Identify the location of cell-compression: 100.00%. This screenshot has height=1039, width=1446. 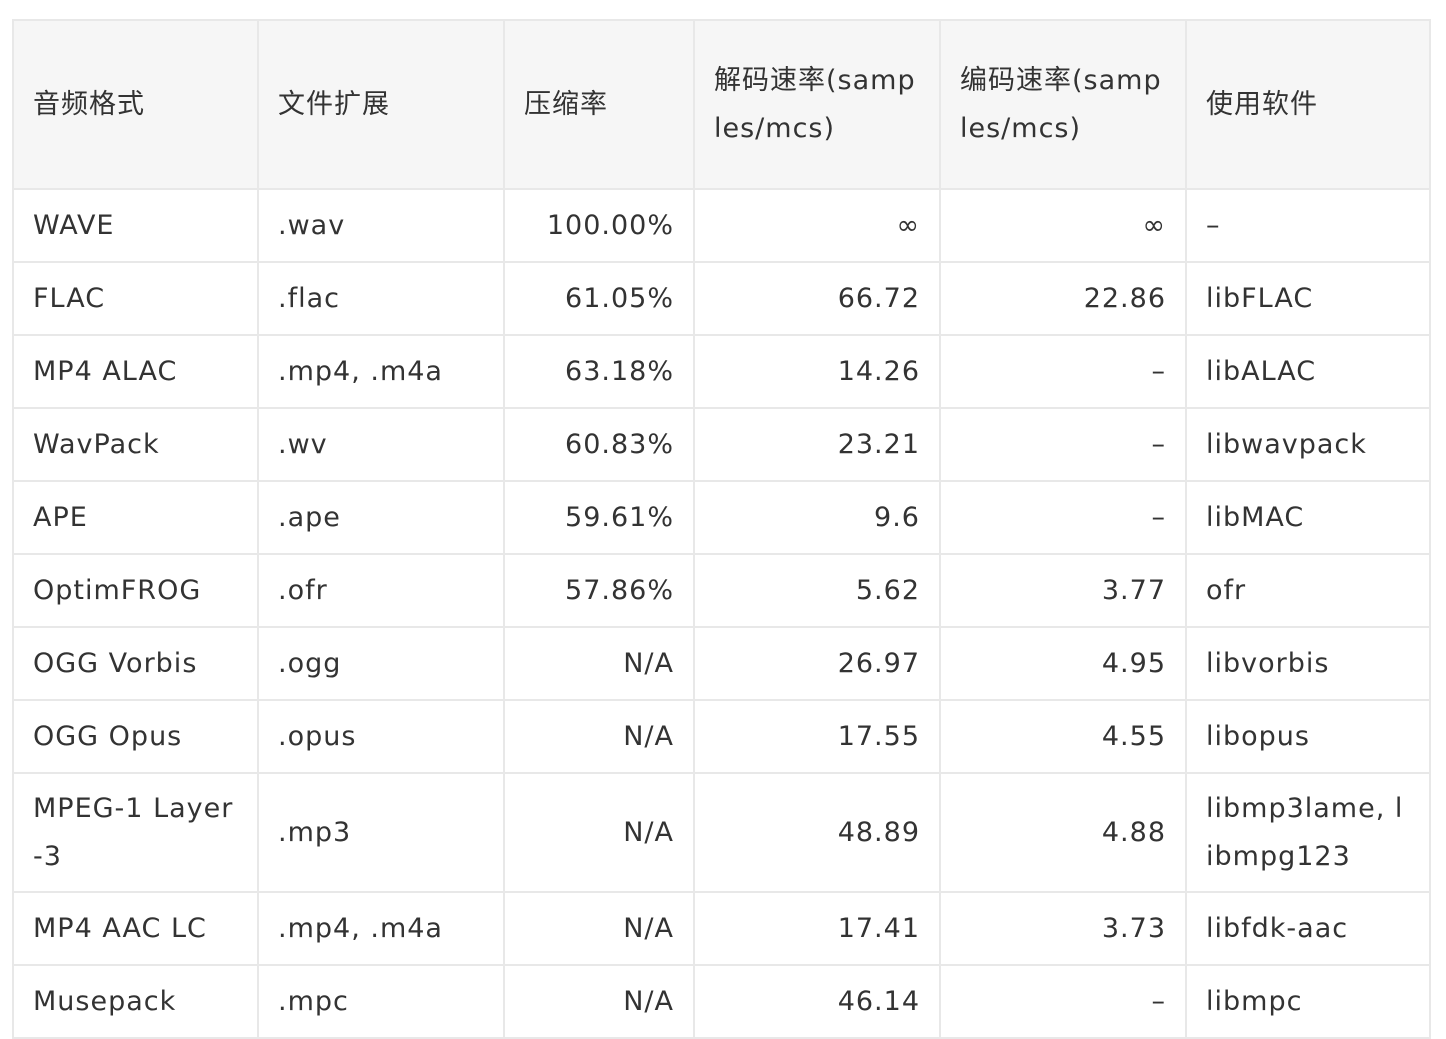
(599, 225).